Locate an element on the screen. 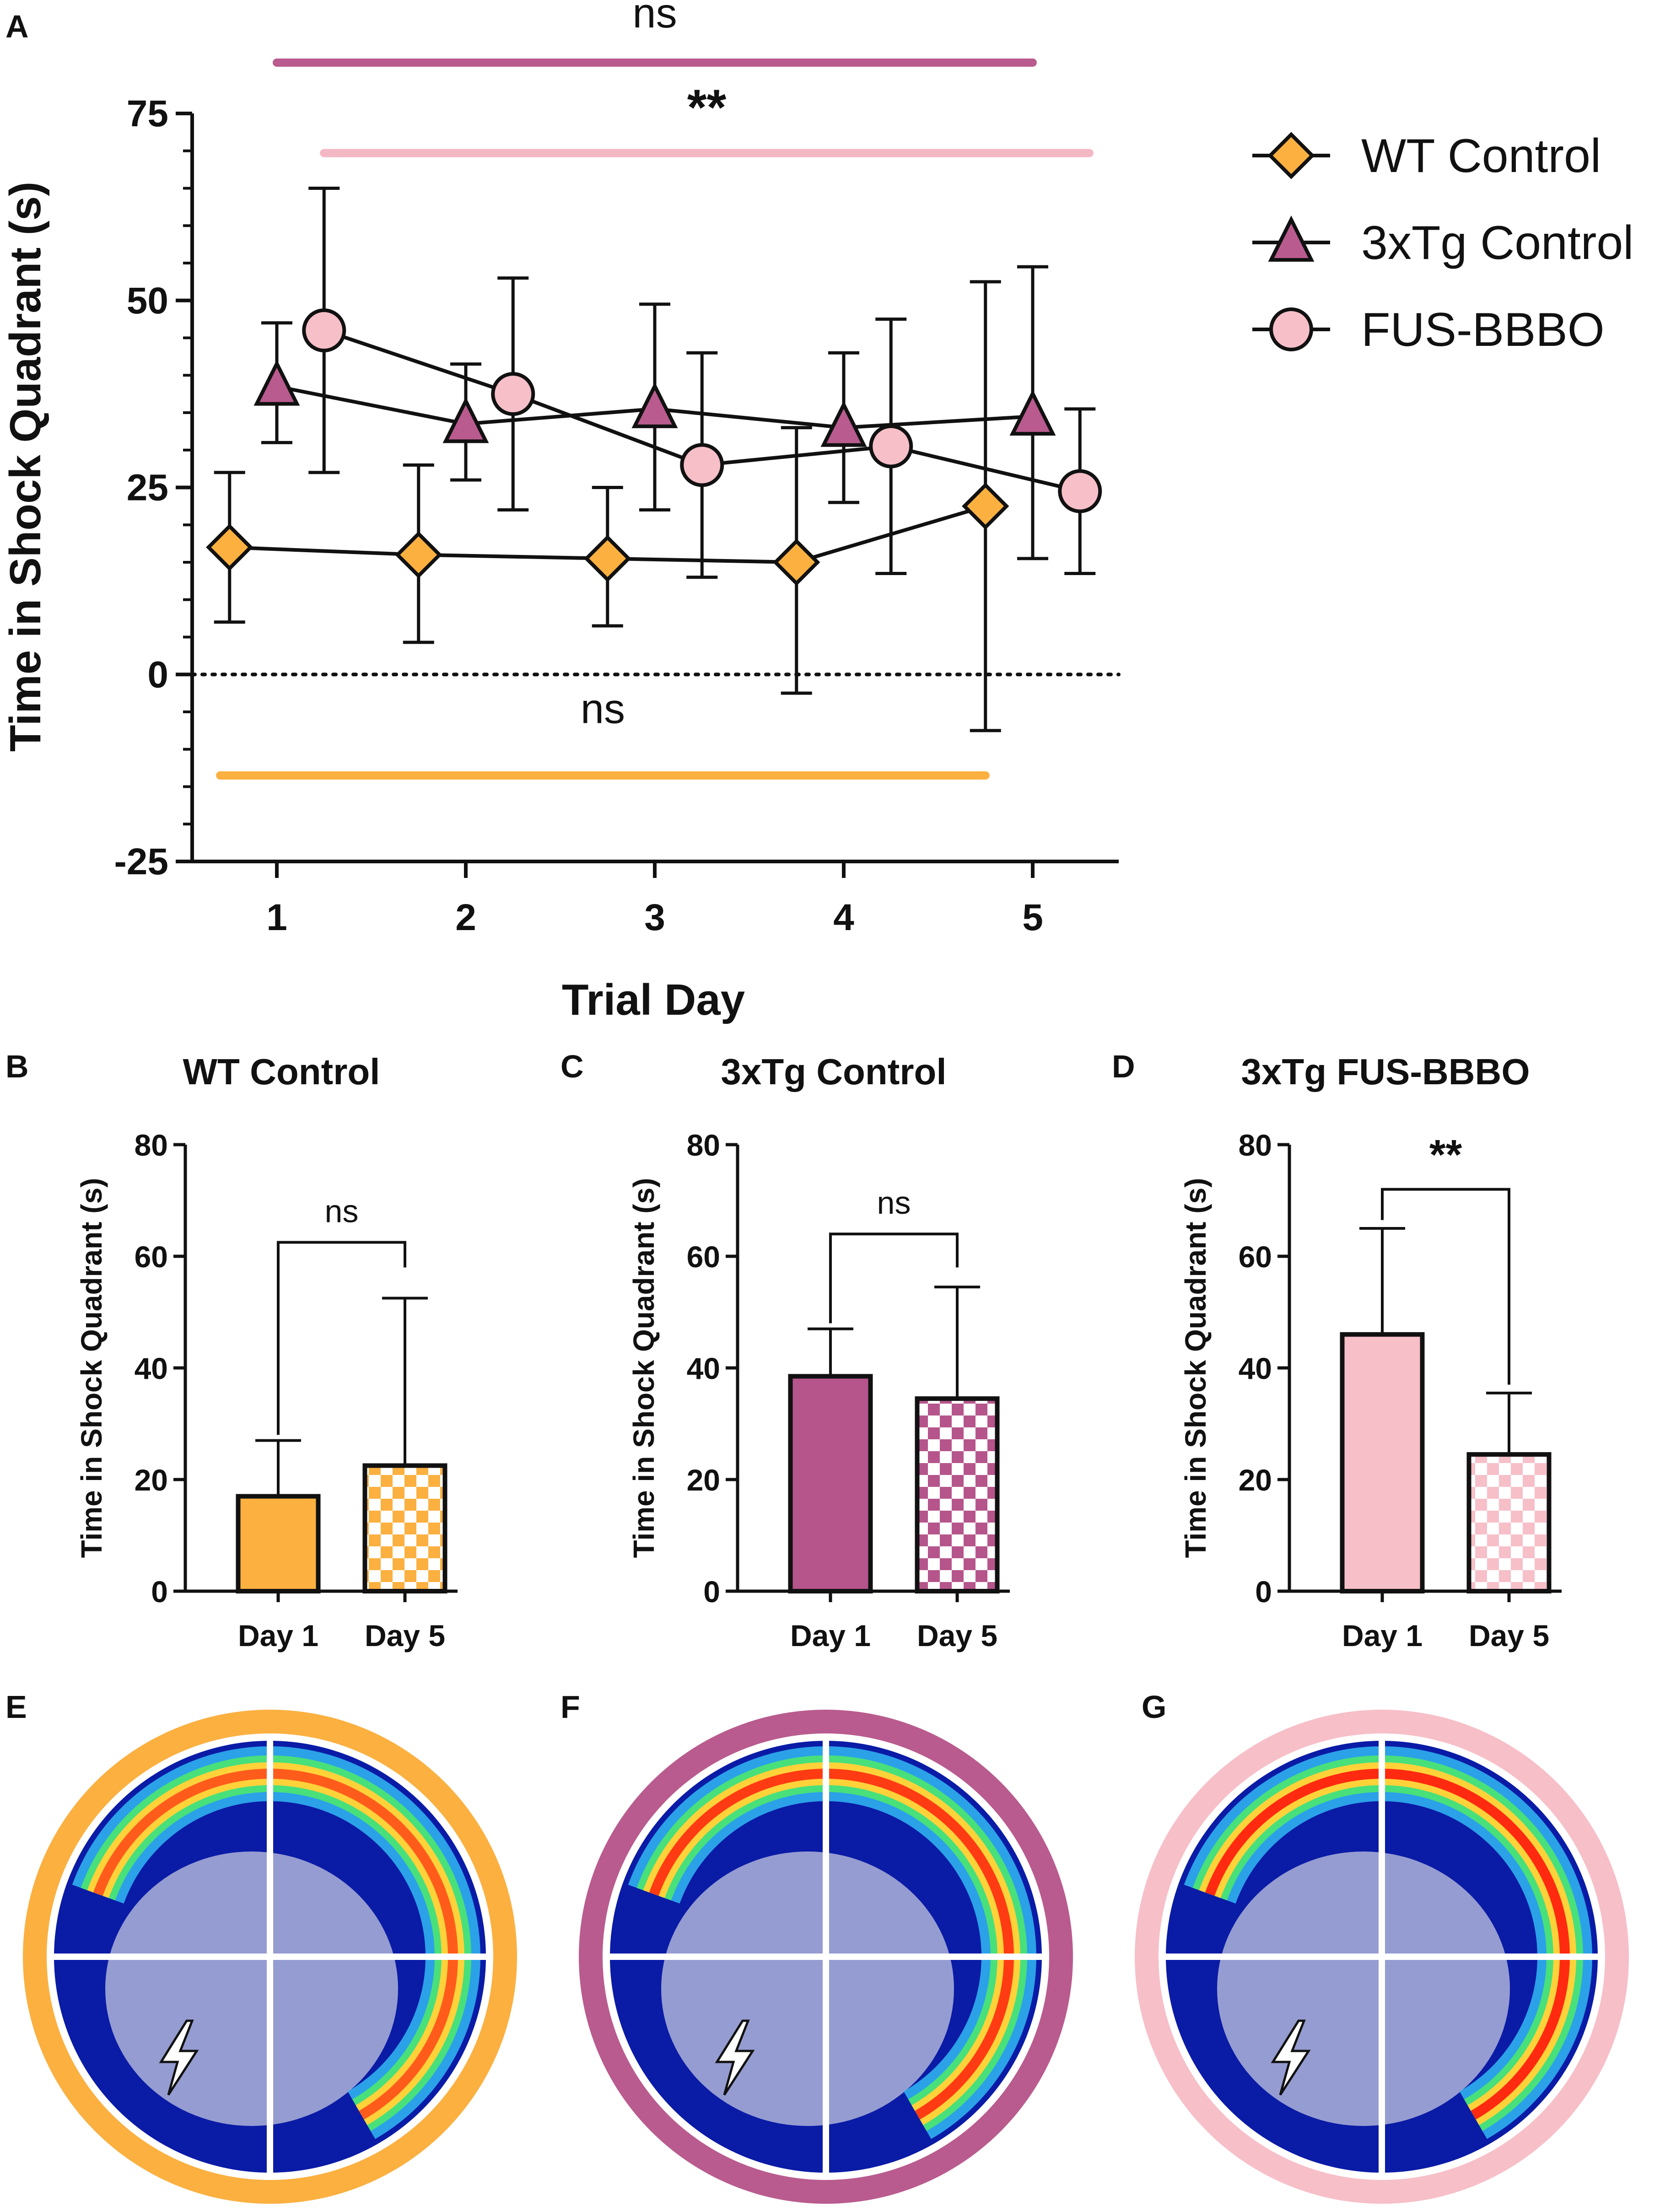 Image resolution: width=1660 pixels, height=2212 pixels. arena-e-heat-arc-core is located at coordinates (275, 1945).